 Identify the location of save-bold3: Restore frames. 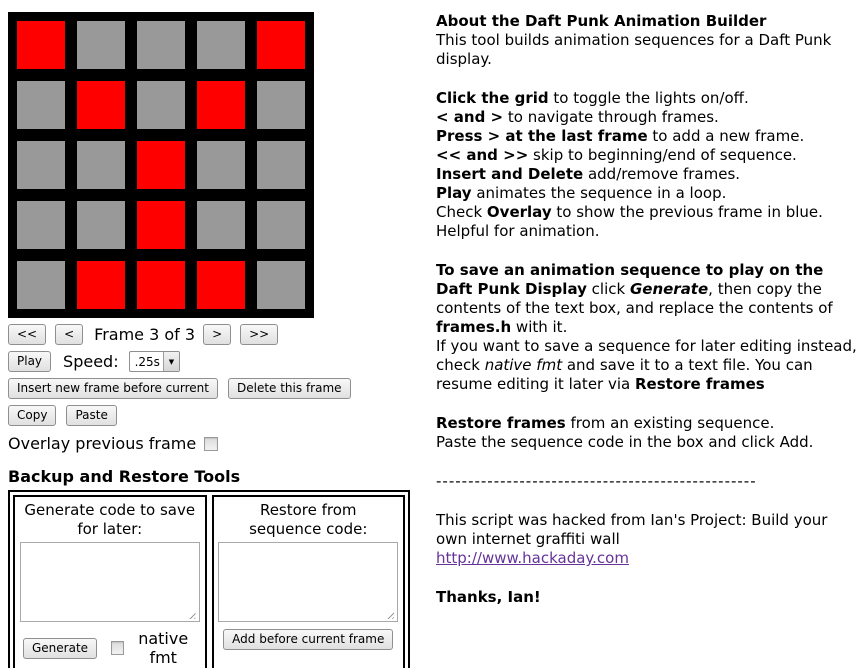
(699, 384).